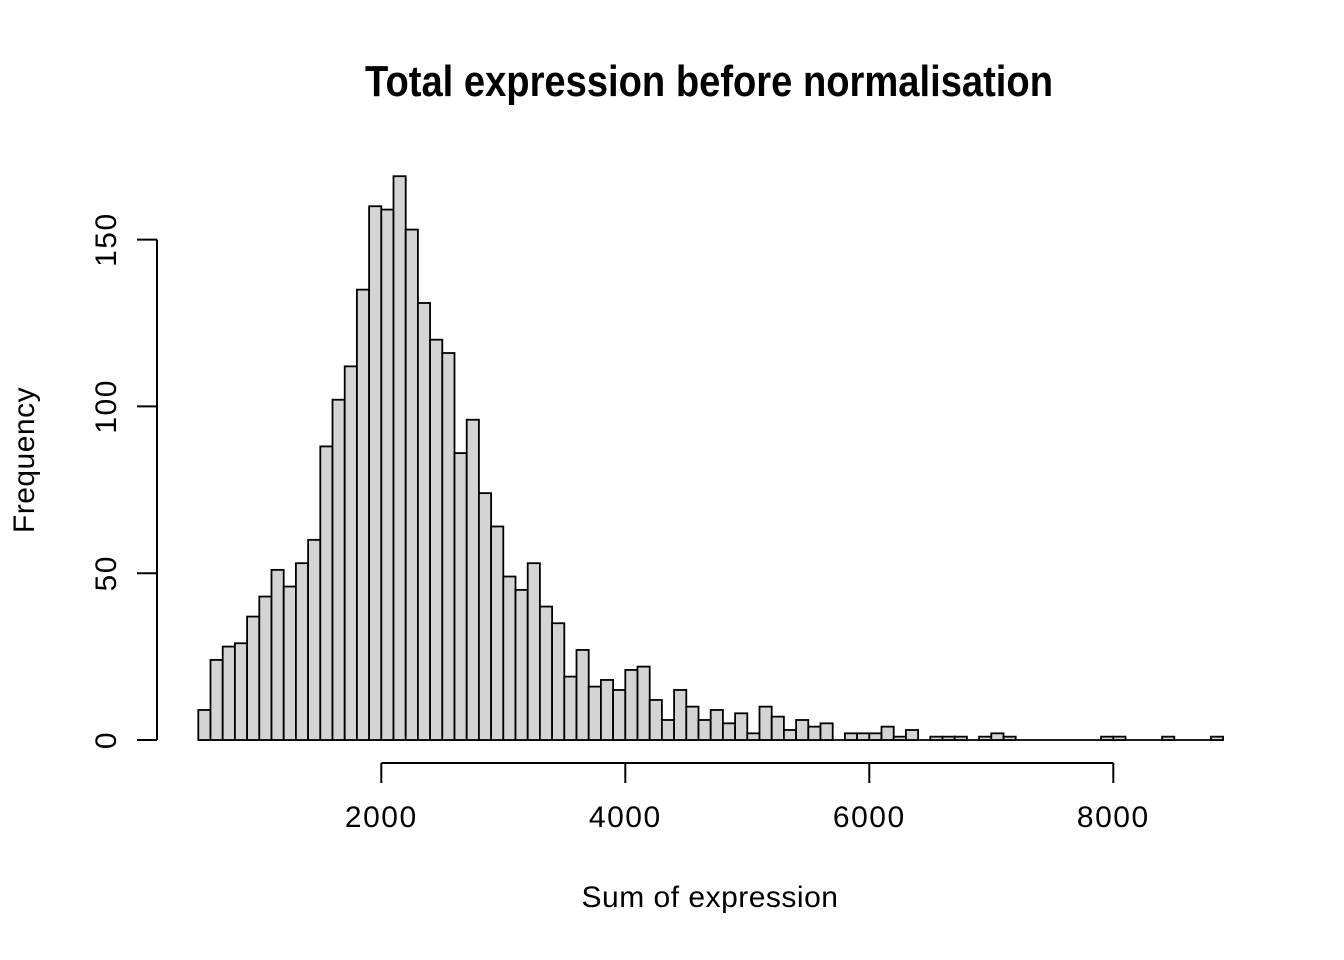 The image size is (1344, 960). What do you see at coordinates (24, 460) in the screenshot?
I see `y-axis-label: Frequency` at bounding box center [24, 460].